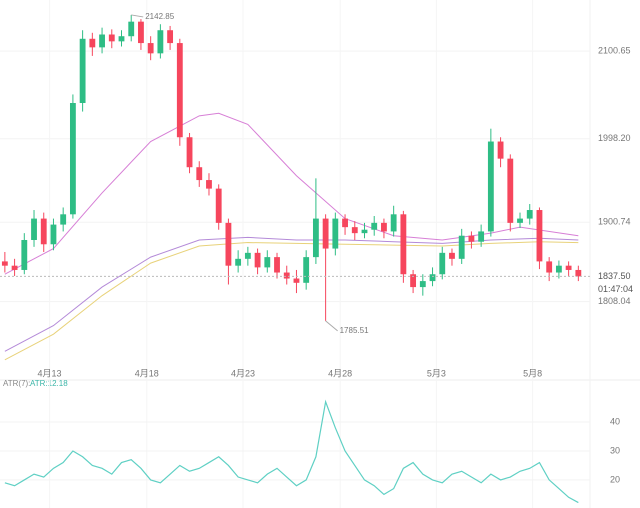 The image size is (640, 508). Describe the element at coordinates (16, 383) in the screenshot. I see `indicator-title: ATR(7):` at that location.